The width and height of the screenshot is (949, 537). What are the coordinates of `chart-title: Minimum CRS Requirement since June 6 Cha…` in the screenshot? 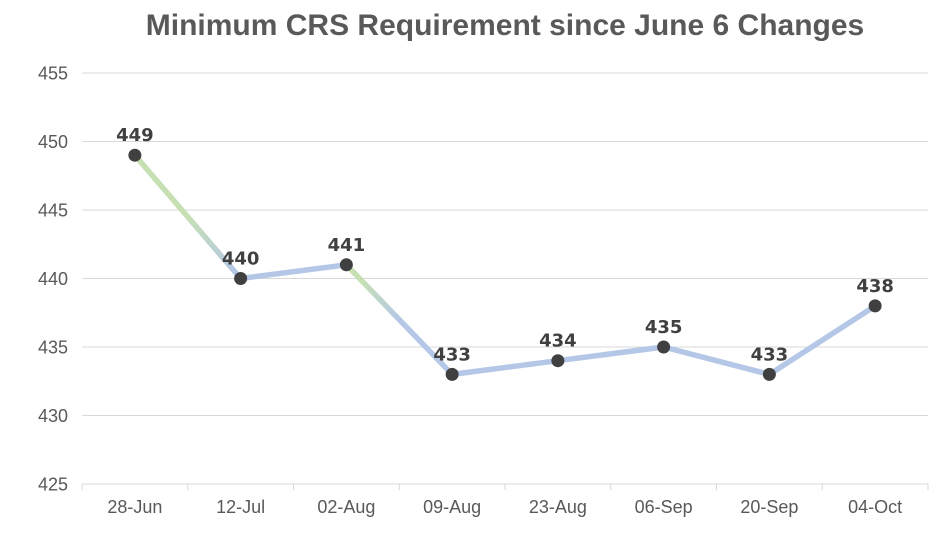 It's located at (505, 25).